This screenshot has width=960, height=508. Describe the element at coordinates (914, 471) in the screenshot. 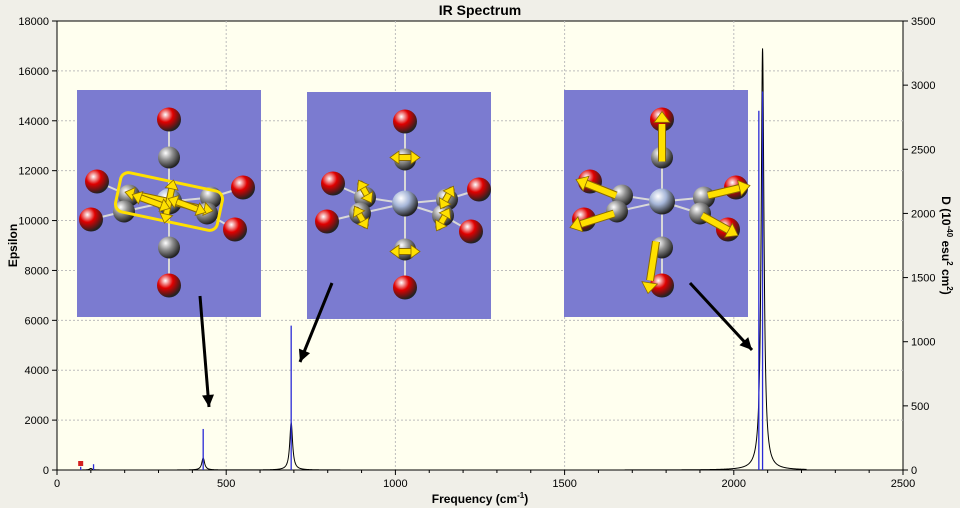

I see `y-right-tick-label: 0` at that location.